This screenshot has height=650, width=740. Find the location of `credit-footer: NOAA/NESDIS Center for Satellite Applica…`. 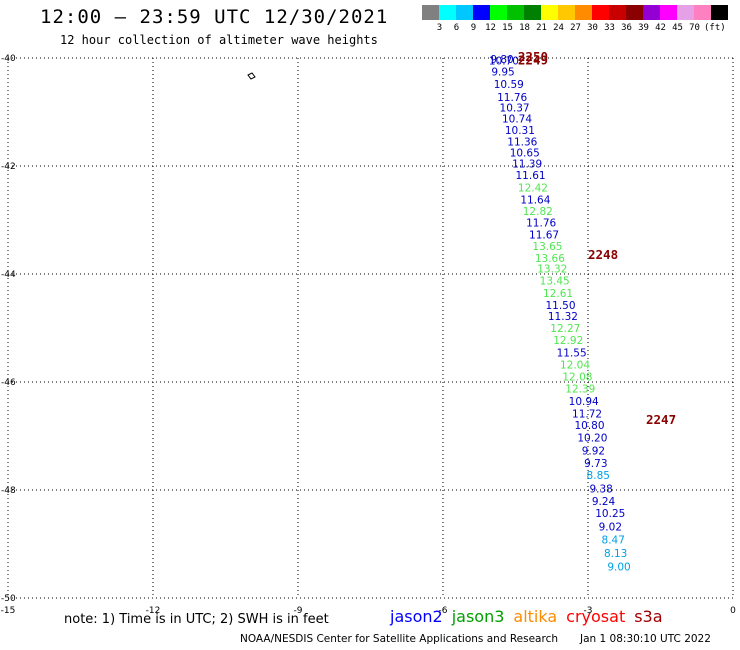

credit-footer: NOAA/NESDIS Center for Satellite Applica… is located at coordinates (399, 639).